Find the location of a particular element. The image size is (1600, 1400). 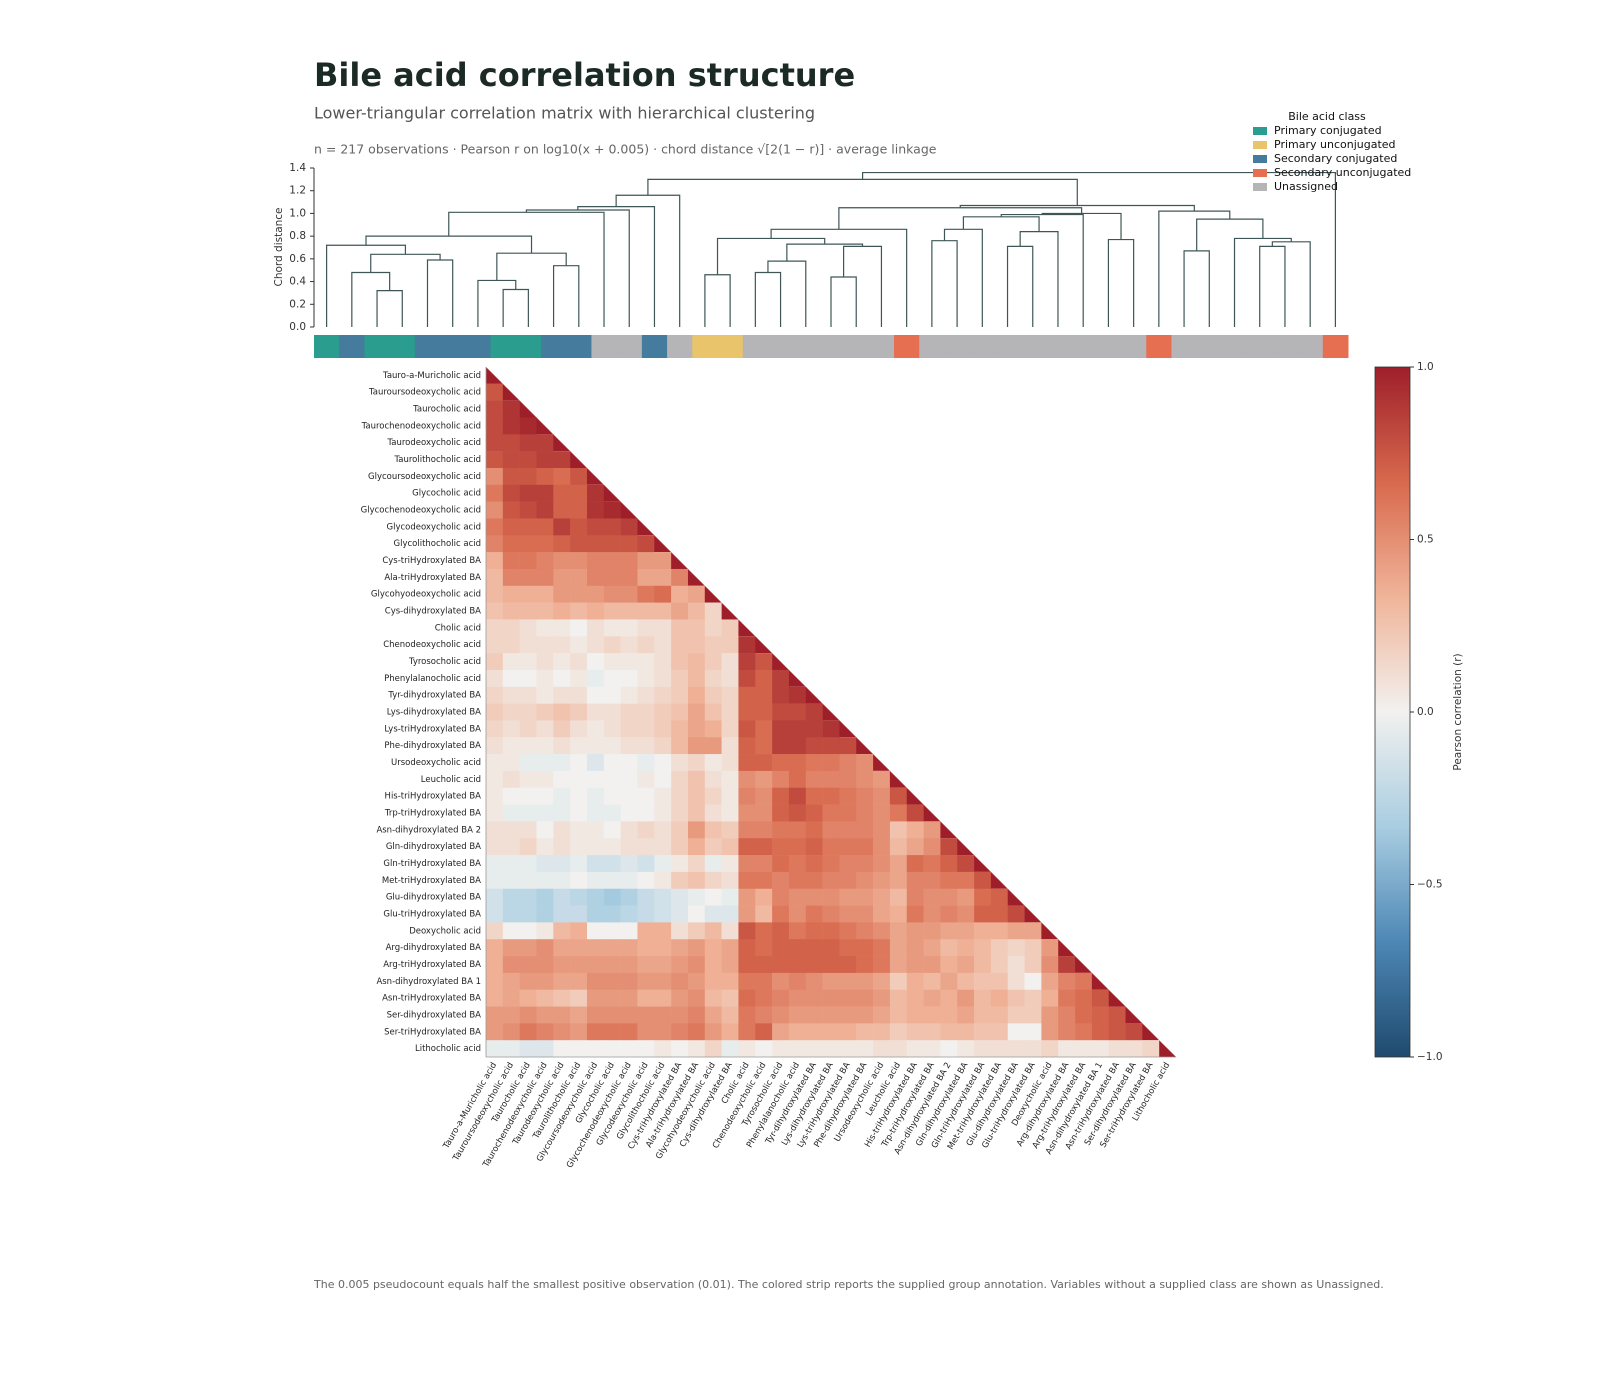

row-label: Glycochenodeoxycholic acid is located at coordinates (421, 511).